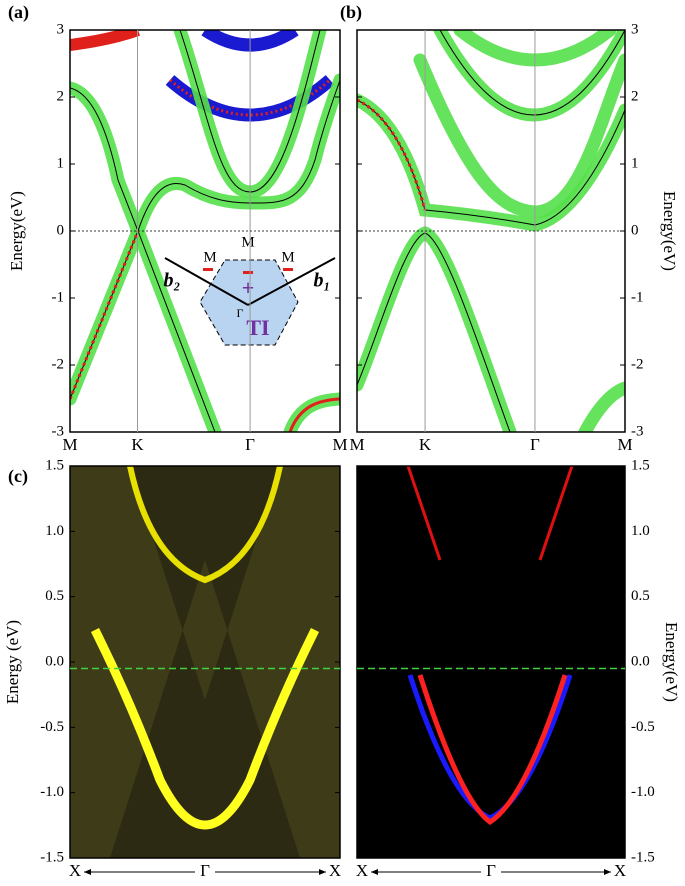 The height and width of the screenshot is (886, 685). What do you see at coordinates (12, 662) in the screenshot?
I see `y-axis-label: Energy (eV)` at bounding box center [12, 662].